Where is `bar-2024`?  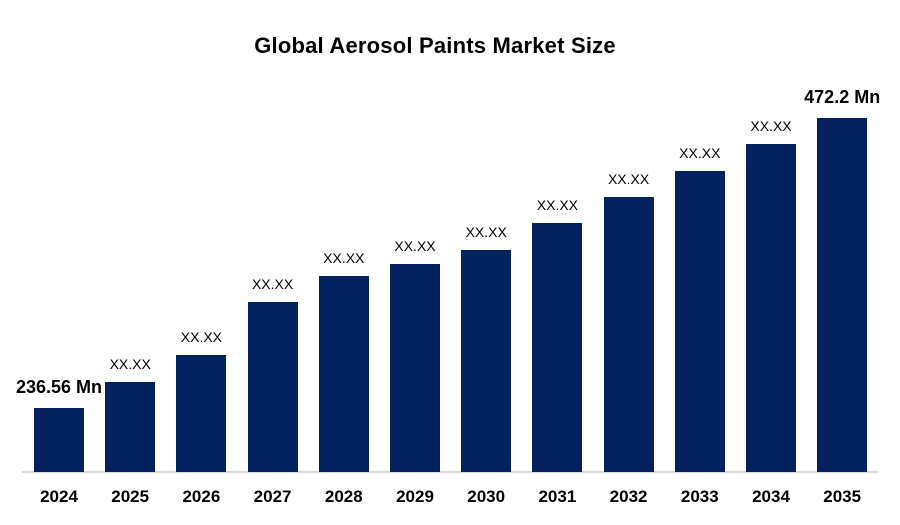 bar-2024 is located at coordinates (59, 440).